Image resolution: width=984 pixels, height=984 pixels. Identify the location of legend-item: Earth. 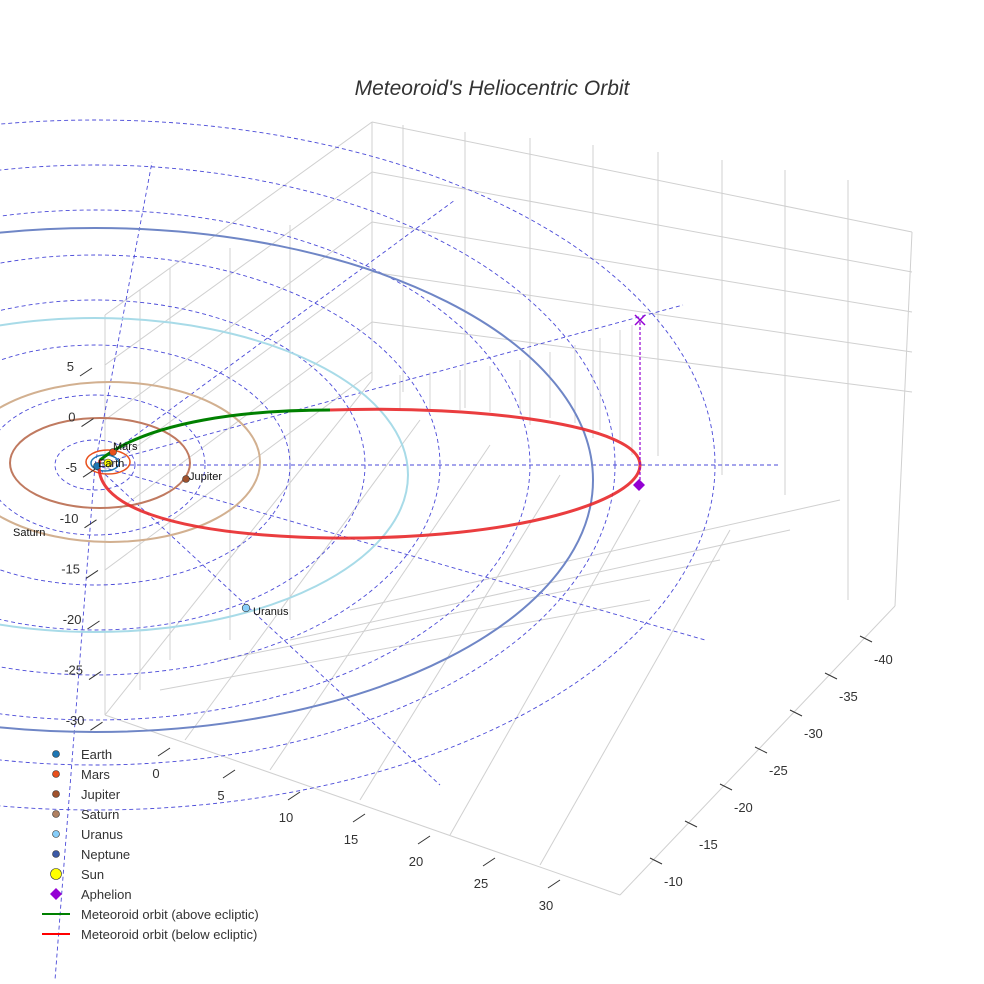
(82, 754).